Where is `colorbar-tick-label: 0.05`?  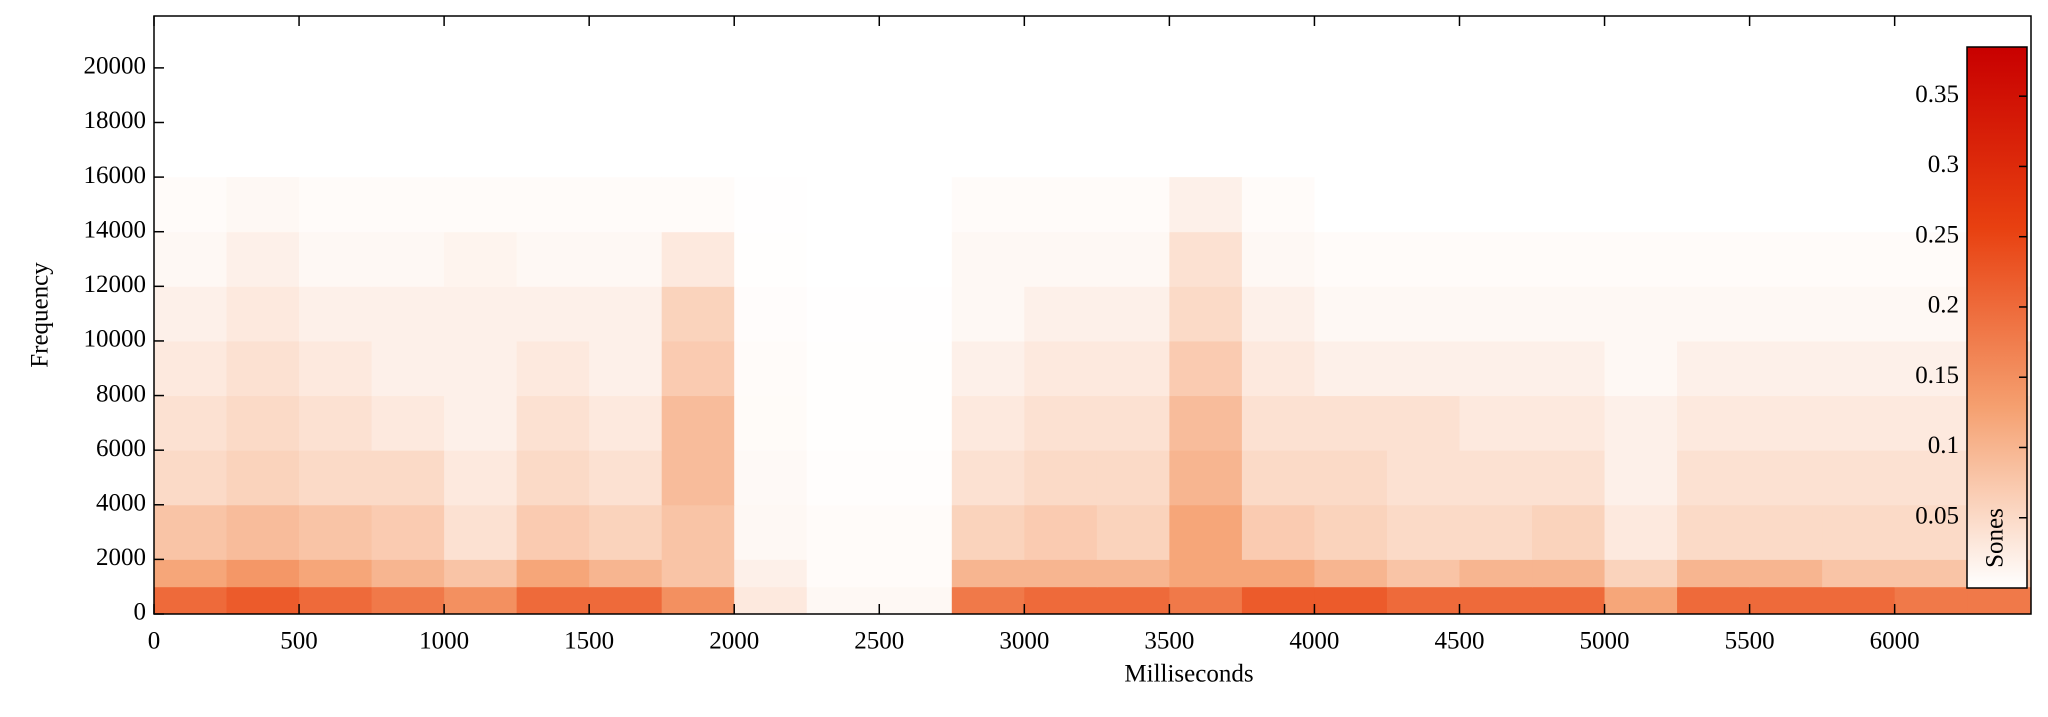 colorbar-tick-label: 0.05 is located at coordinates (1937, 515).